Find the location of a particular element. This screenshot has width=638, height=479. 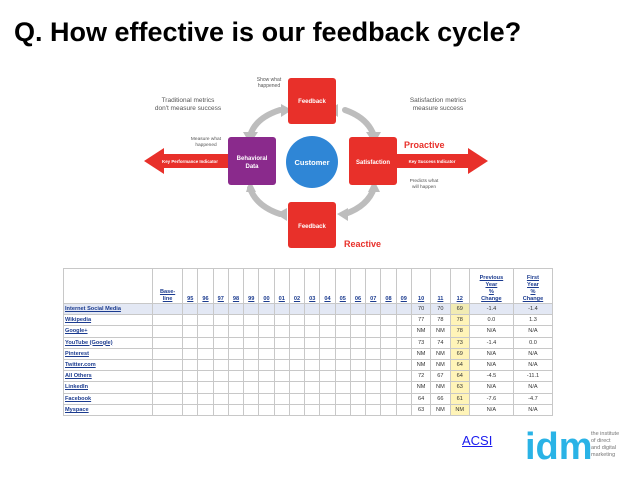

company-link: Twitter.com is located at coordinates (108, 365).